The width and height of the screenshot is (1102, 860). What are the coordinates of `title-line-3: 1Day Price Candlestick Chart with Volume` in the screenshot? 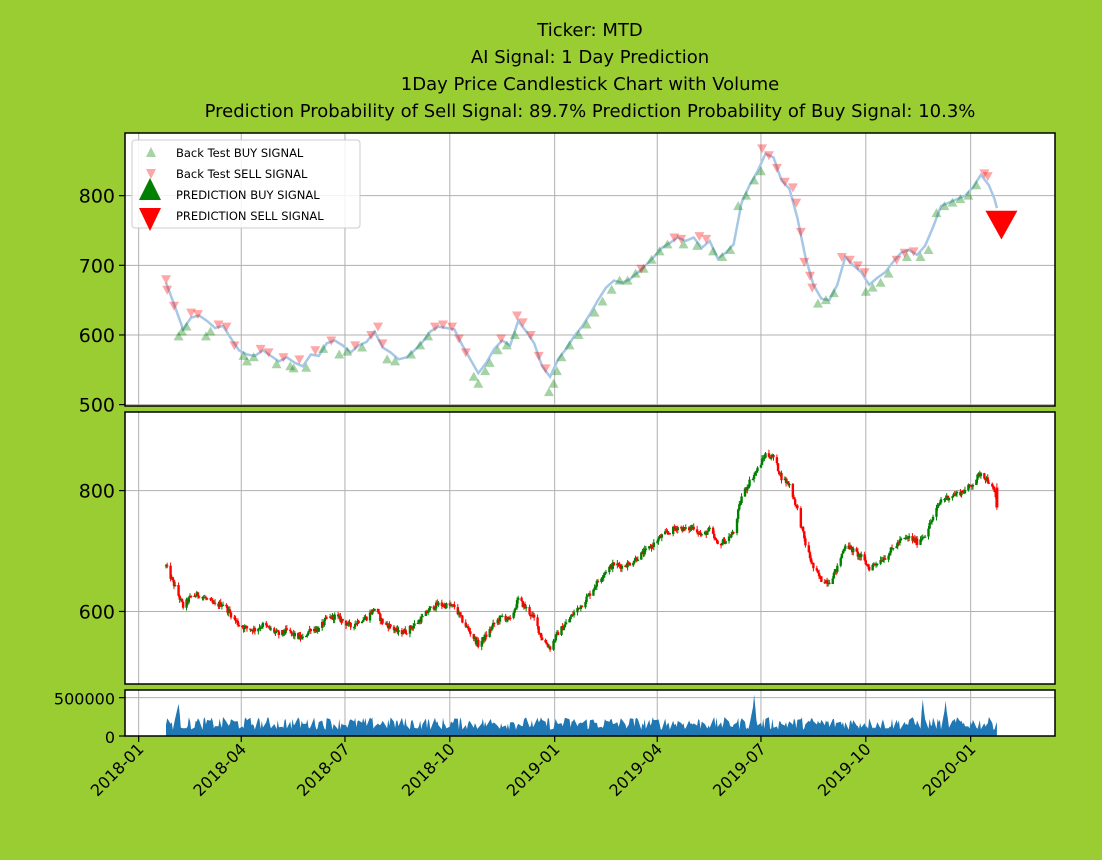 It's located at (590, 84).